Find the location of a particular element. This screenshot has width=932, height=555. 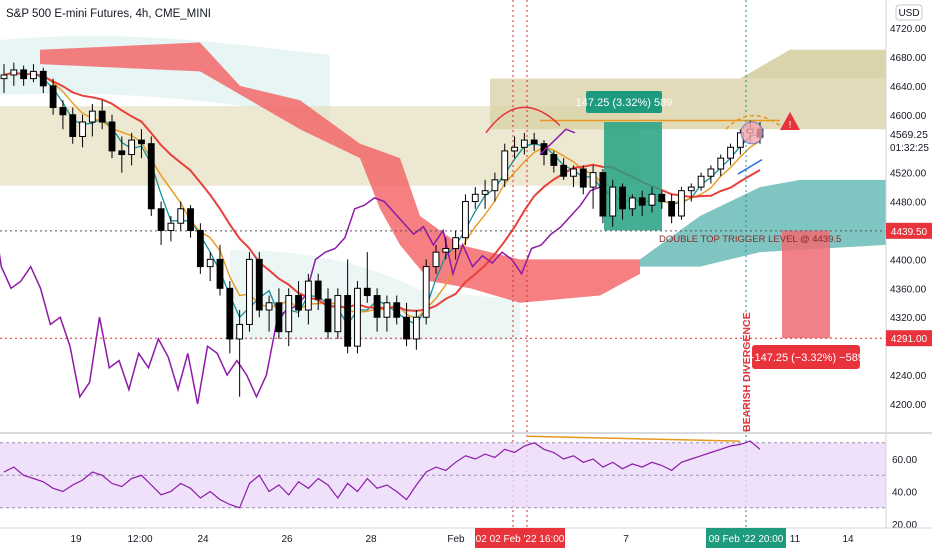

date-marker-feb-02: 02 02 Feb '22 16:00 is located at coordinates (520, 539).